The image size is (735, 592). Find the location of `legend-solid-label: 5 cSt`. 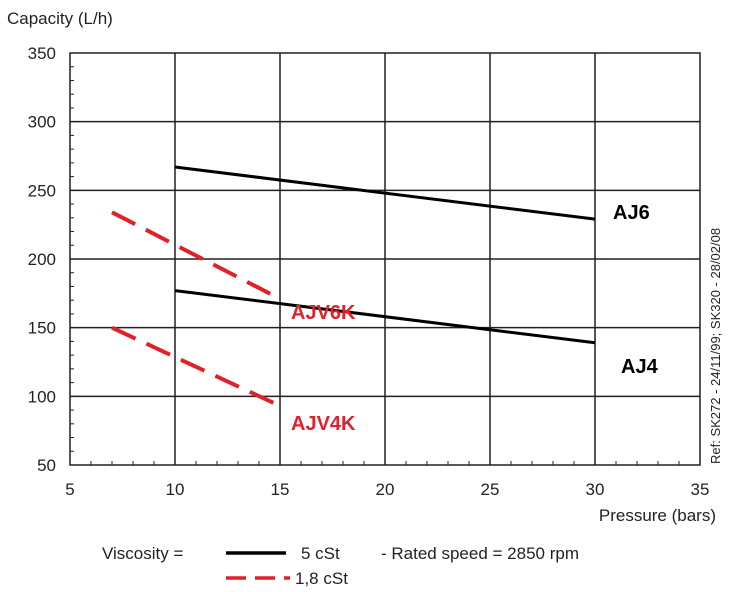

legend-solid-label: 5 cSt is located at coordinates (320, 553).